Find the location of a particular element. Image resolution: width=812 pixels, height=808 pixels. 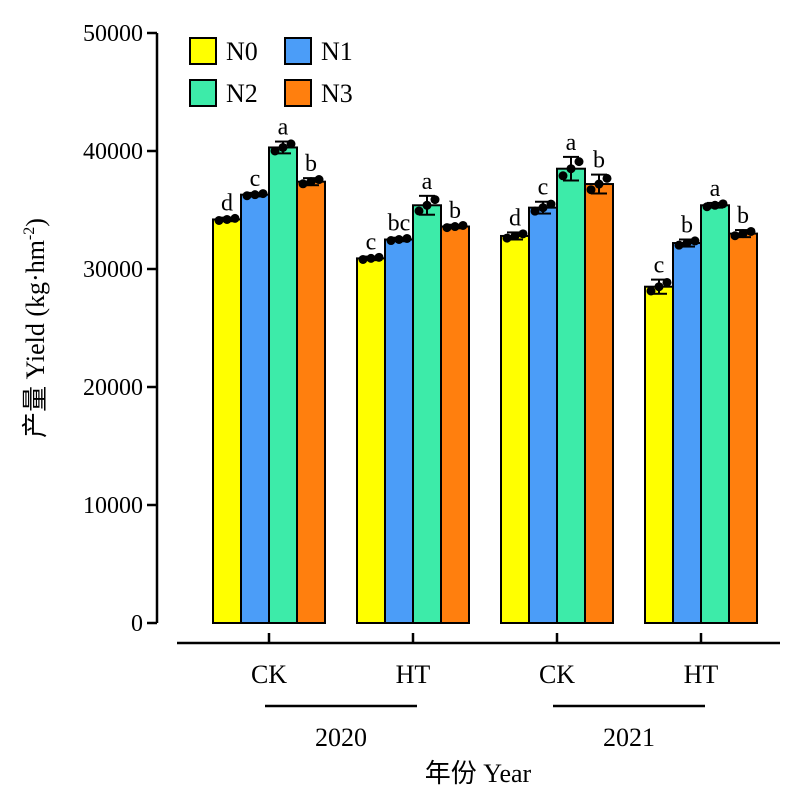

y-axis-title-sup: -2 is located at coordinates (29, 233).